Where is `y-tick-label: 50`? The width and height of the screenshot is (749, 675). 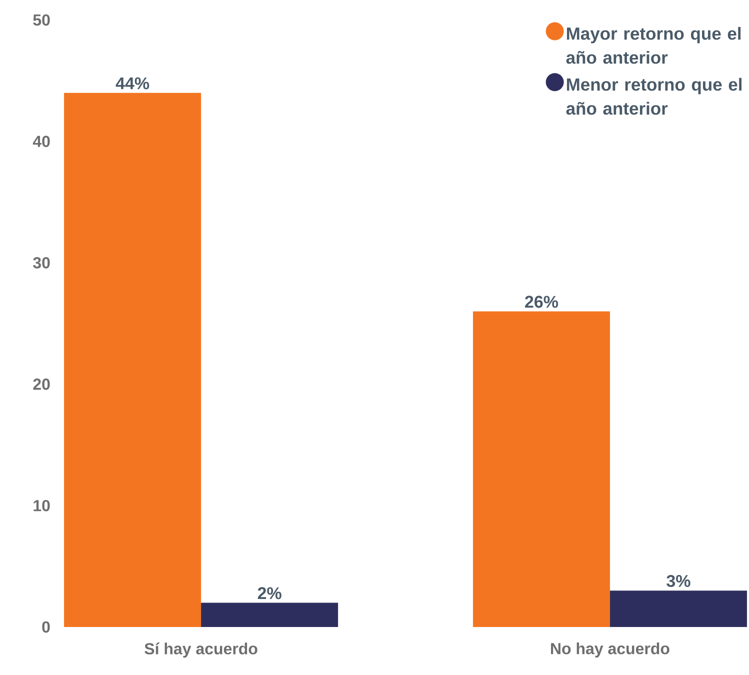
y-tick-label: 50 is located at coordinates (41, 20).